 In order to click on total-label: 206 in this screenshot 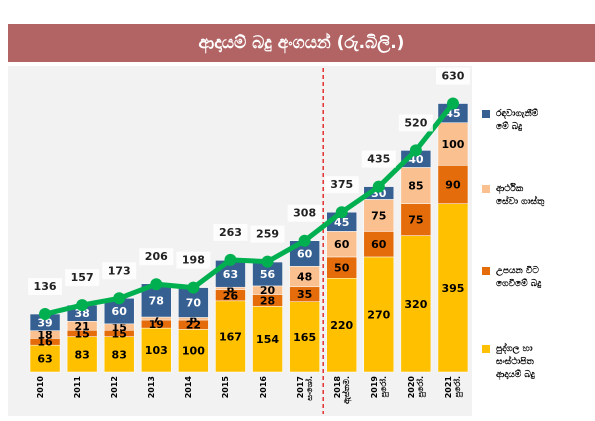, I will do `click(156, 256)`.